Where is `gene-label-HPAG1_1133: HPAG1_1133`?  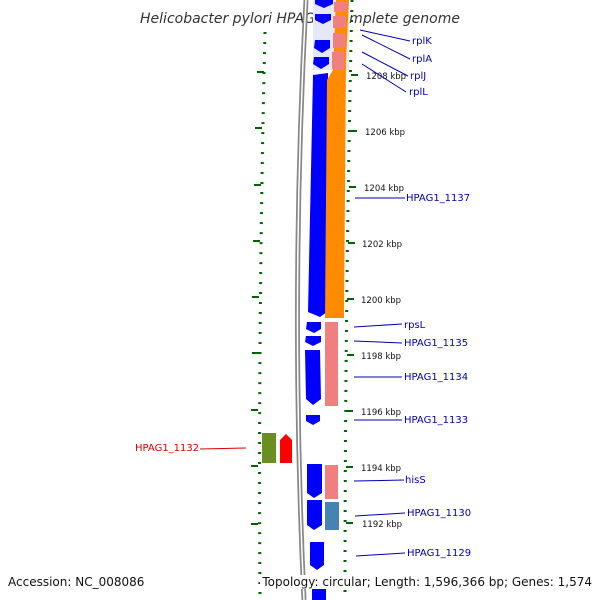 gene-label-HPAG1_1133: HPAG1_1133 is located at coordinates (436, 420).